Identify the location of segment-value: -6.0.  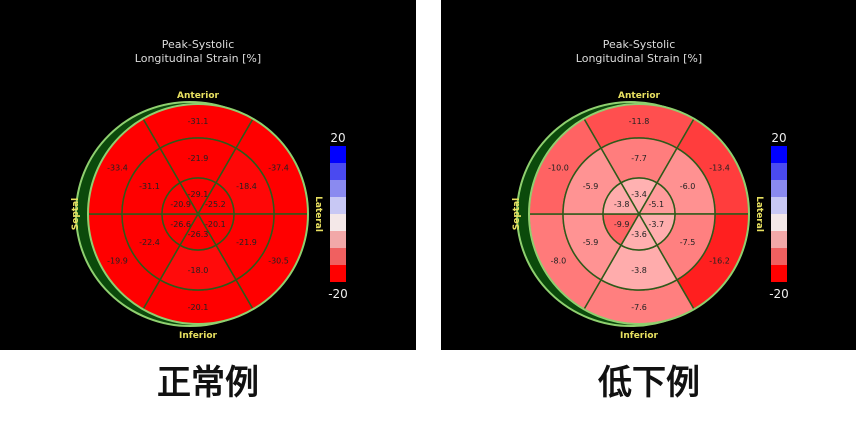
(688, 186).